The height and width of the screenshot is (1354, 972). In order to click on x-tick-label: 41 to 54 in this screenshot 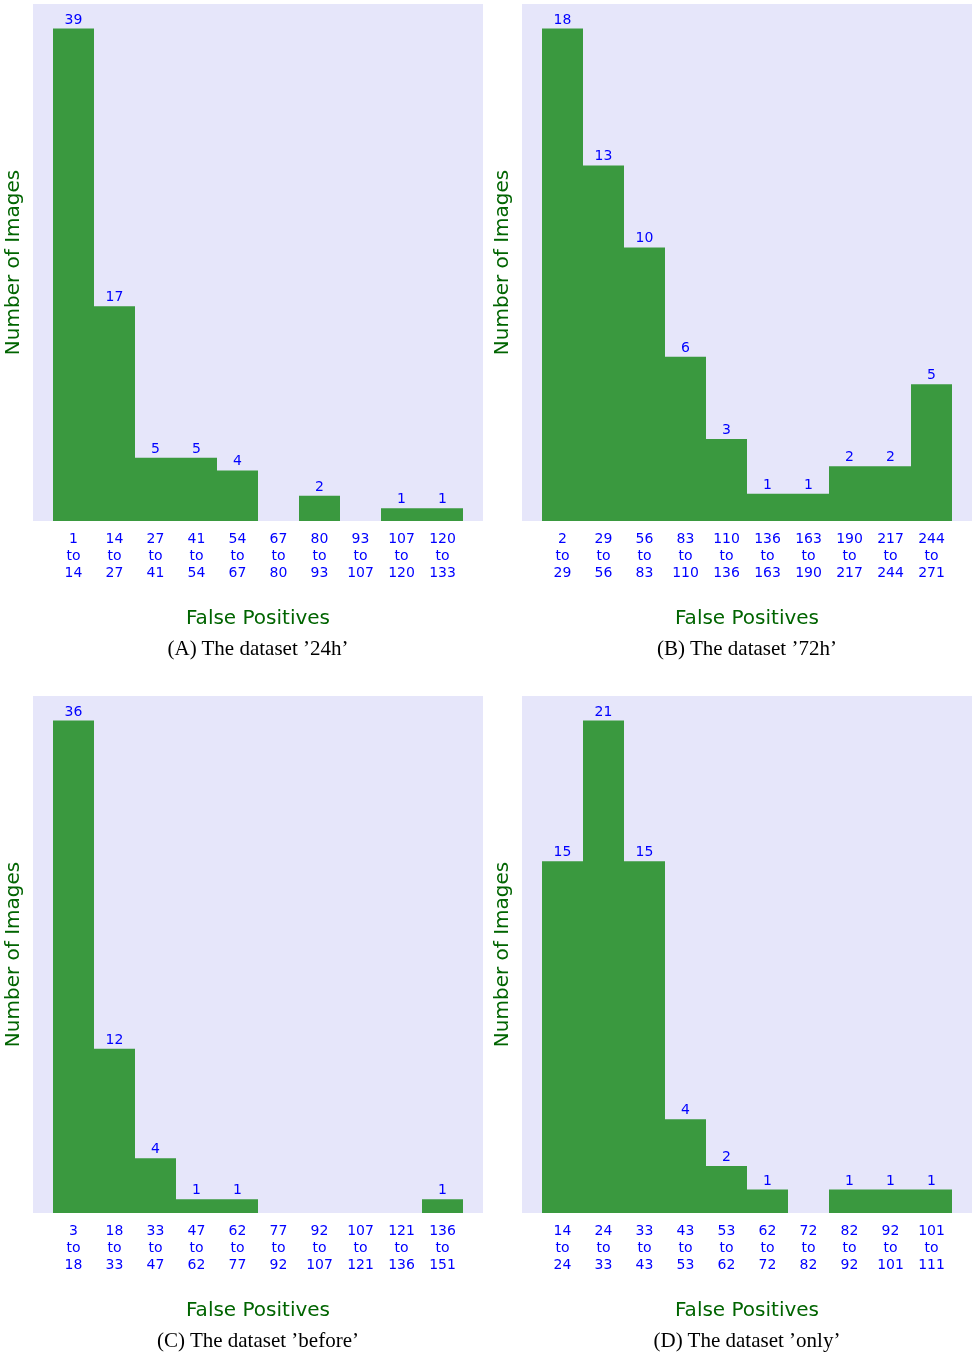, I will do `click(196, 554)`.